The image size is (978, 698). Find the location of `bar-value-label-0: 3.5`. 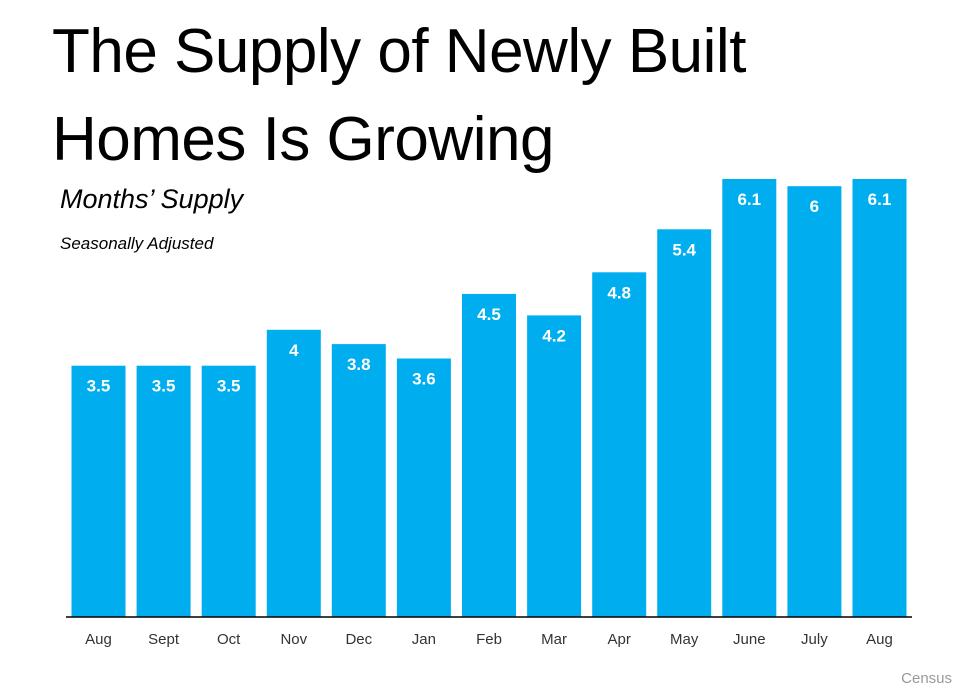

bar-value-label-0: 3.5 is located at coordinates (99, 386).